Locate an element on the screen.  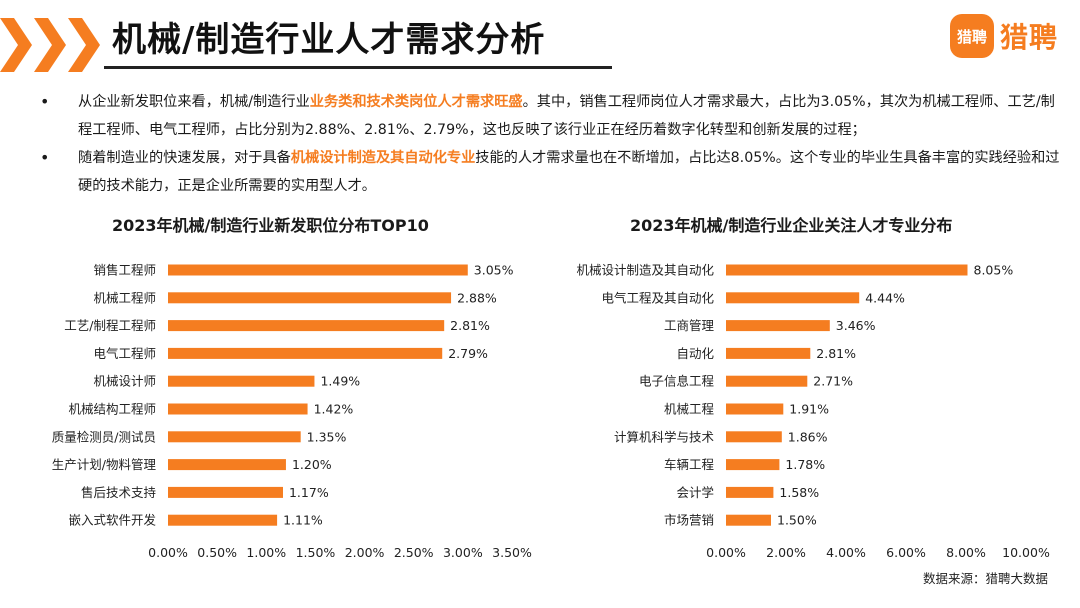
x-tick-label: 2.50% is located at coordinates (414, 552).